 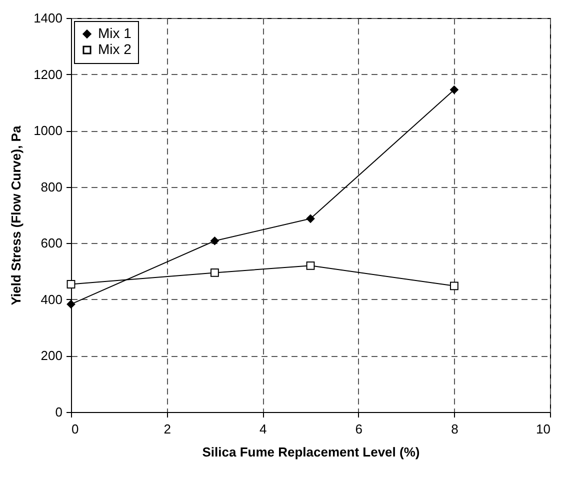 What do you see at coordinates (51, 243) in the screenshot?
I see `y-tick-label: 600` at bounding box center [51, 243].